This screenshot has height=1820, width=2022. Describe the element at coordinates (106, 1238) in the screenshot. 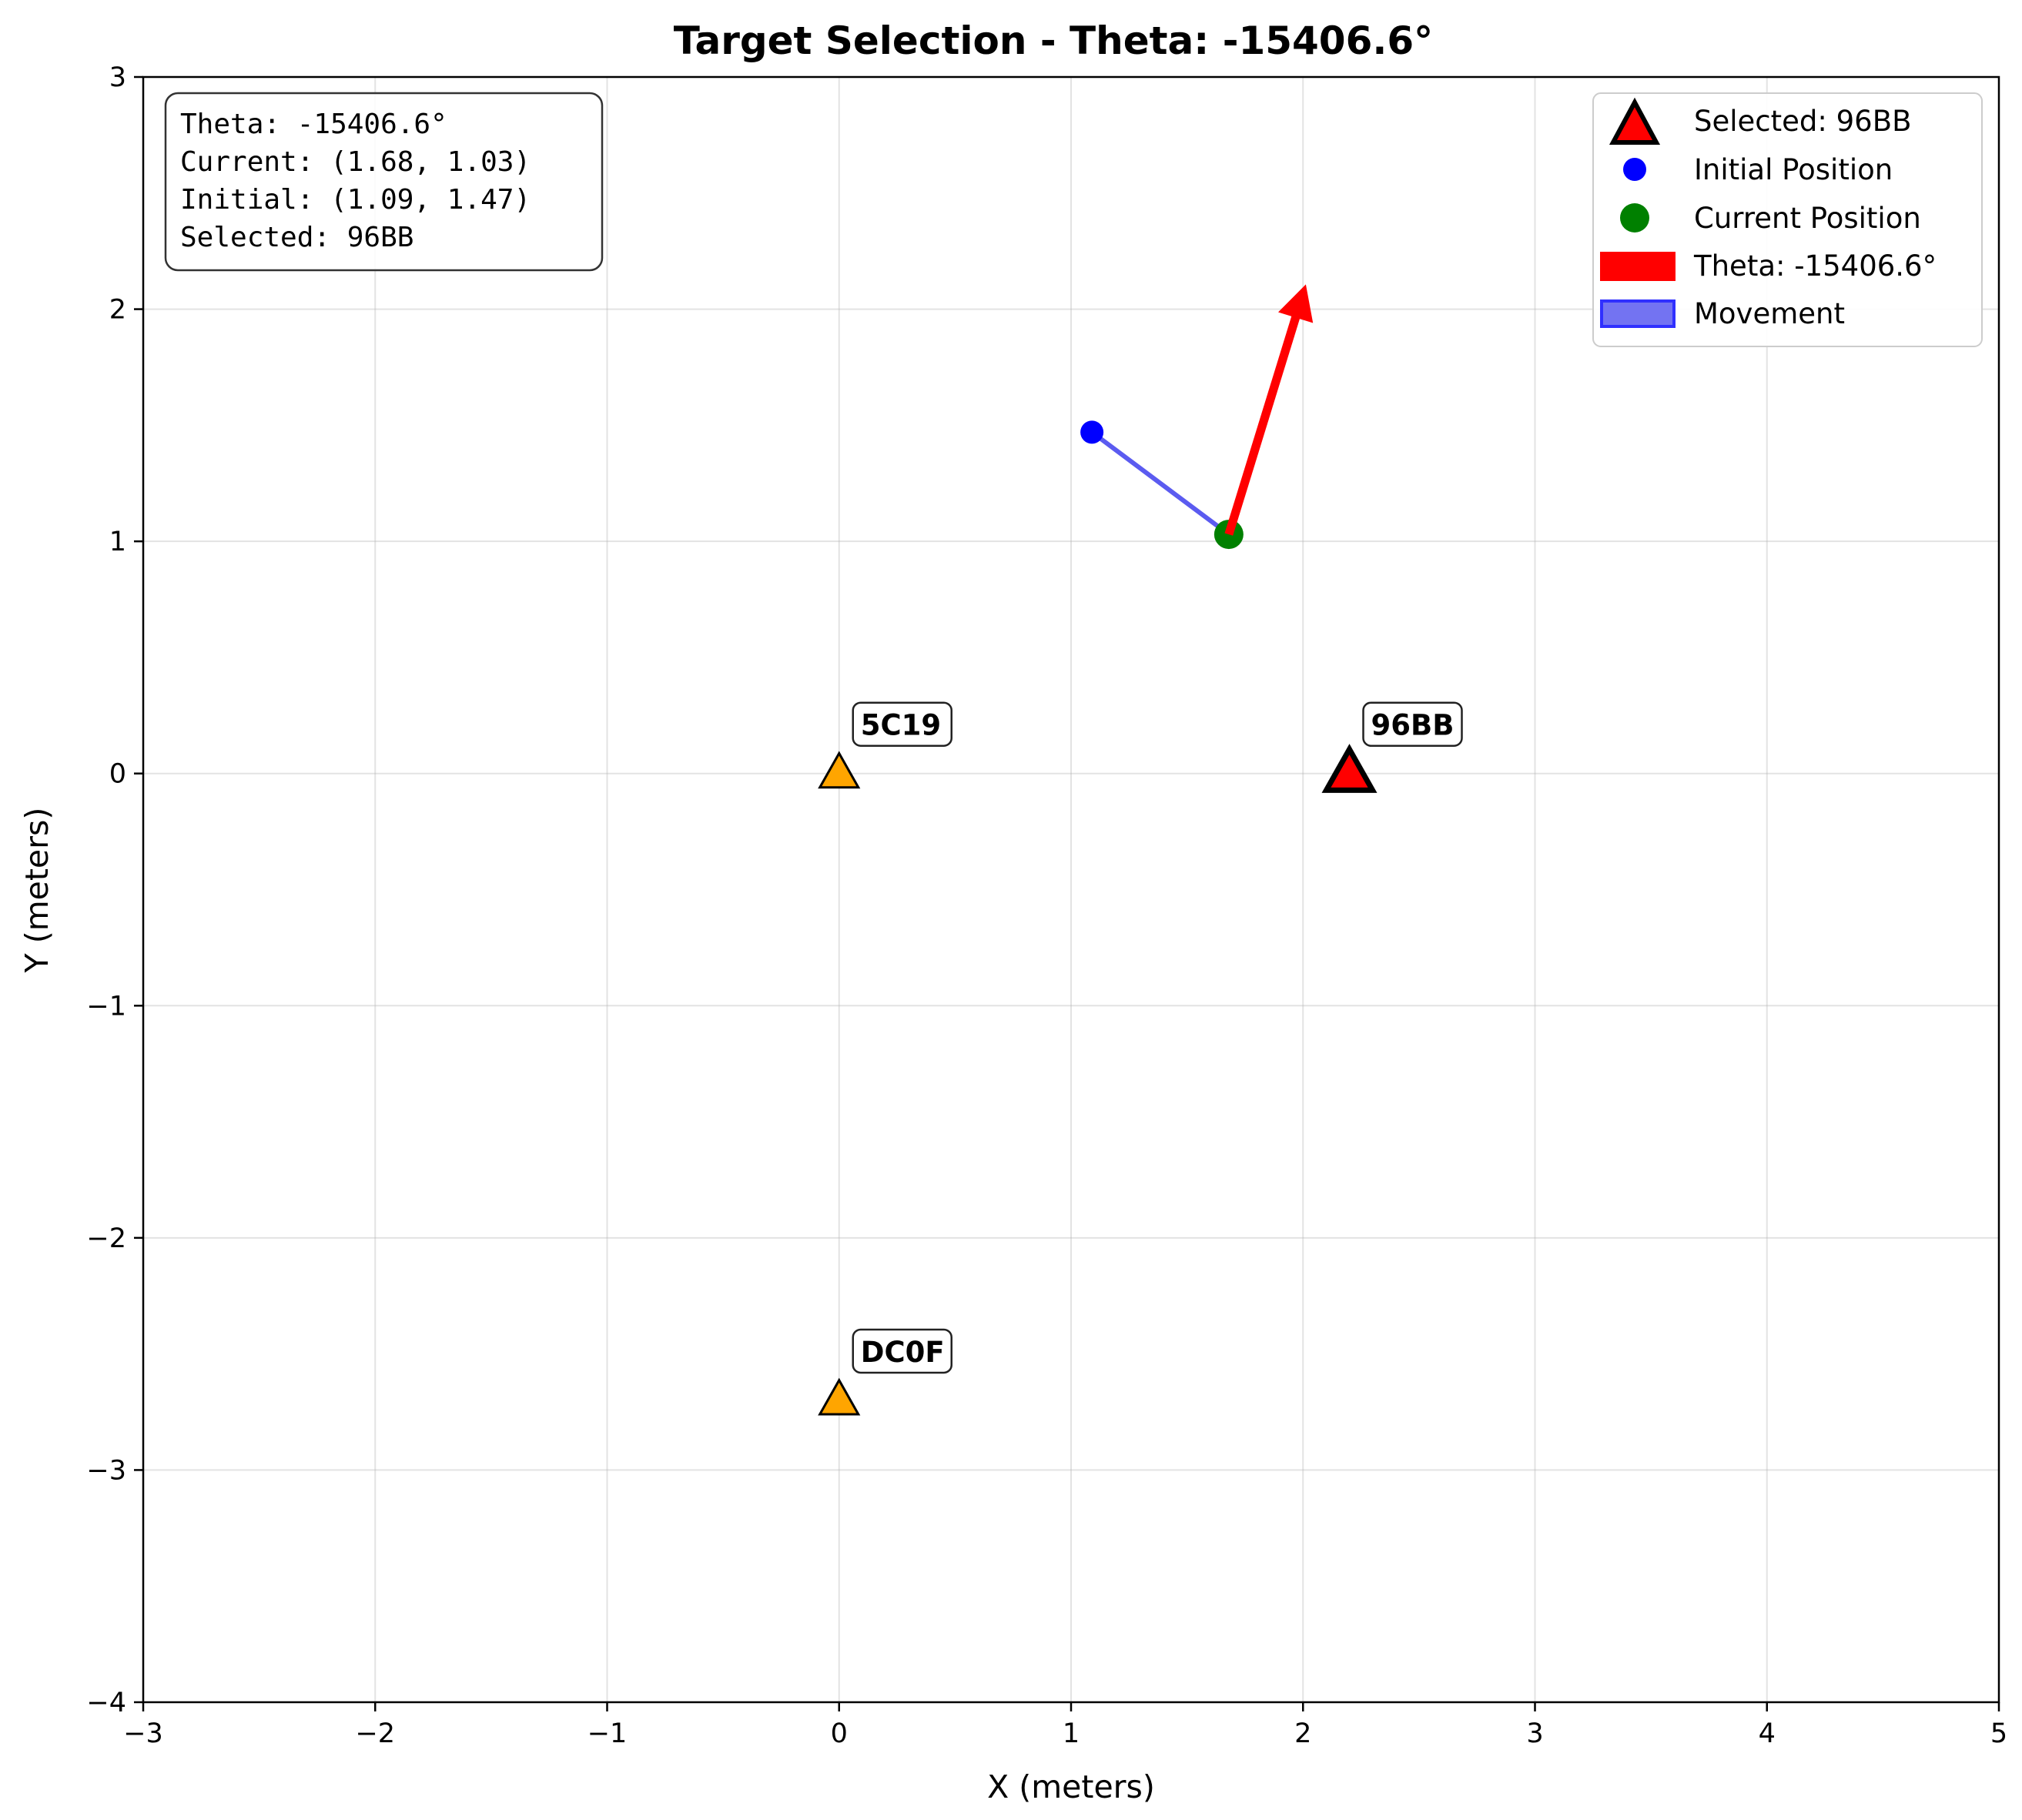

I see `y-tick-label: −2` at that location.